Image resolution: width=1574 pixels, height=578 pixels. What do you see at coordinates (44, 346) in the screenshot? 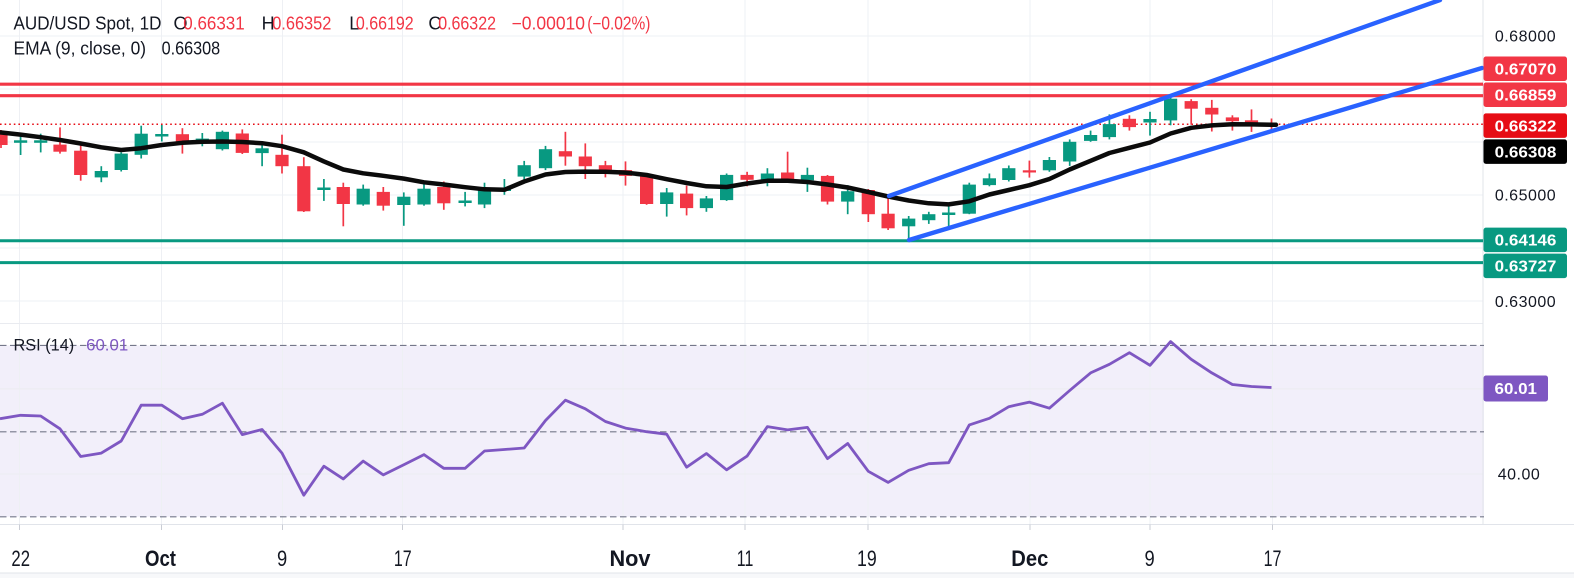
I see `svg-text: RSI (14)` at bounding box center [44, 346].